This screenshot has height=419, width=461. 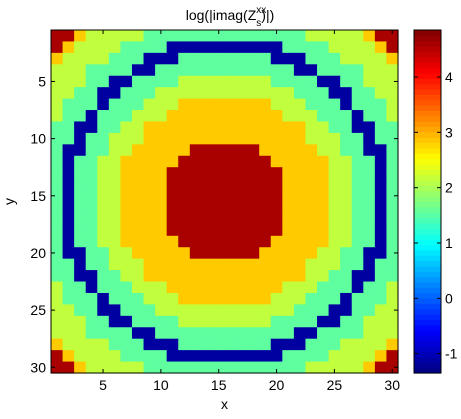 I want to click on chart-title-subscript: s, so click(x=258, y=23).